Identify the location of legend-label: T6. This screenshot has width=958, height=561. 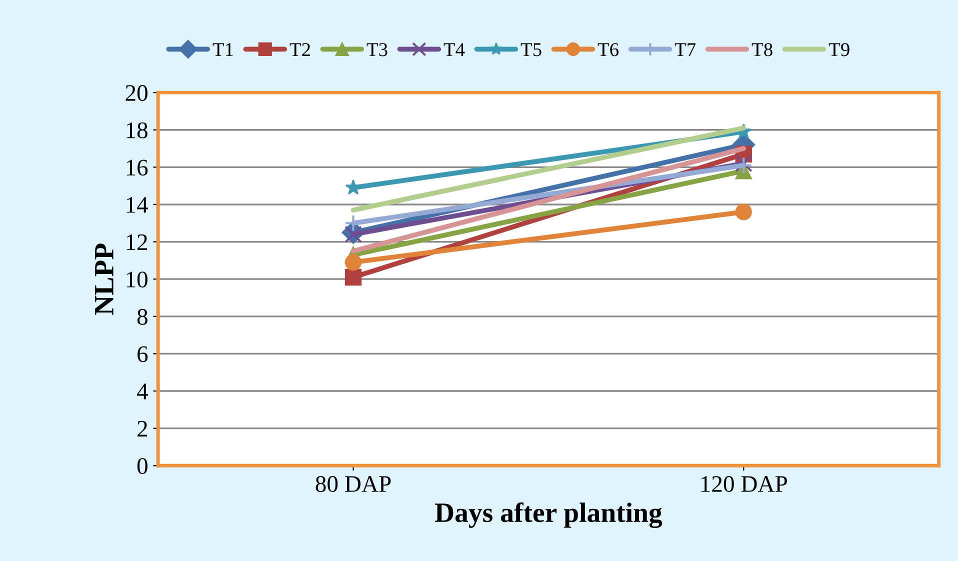
(608, 49).